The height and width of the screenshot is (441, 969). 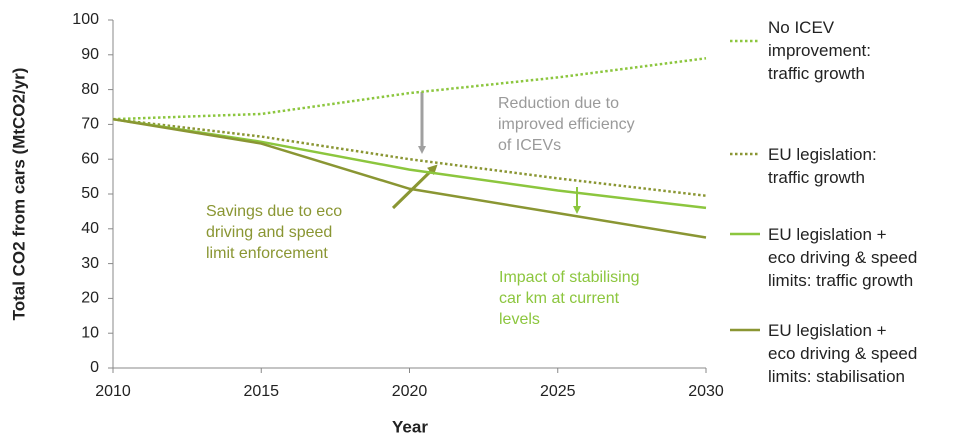 I want to click on y-tick-label: 80, so click(x=90, y=89).